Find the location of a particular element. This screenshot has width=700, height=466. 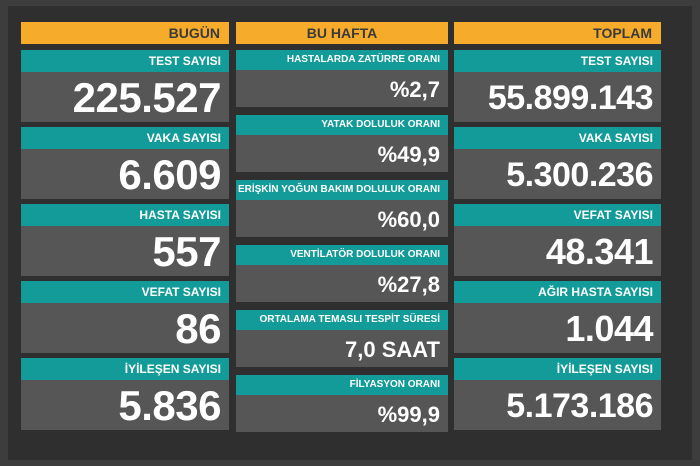

today-header: BUGÜN is located at coordinates (125, 33).